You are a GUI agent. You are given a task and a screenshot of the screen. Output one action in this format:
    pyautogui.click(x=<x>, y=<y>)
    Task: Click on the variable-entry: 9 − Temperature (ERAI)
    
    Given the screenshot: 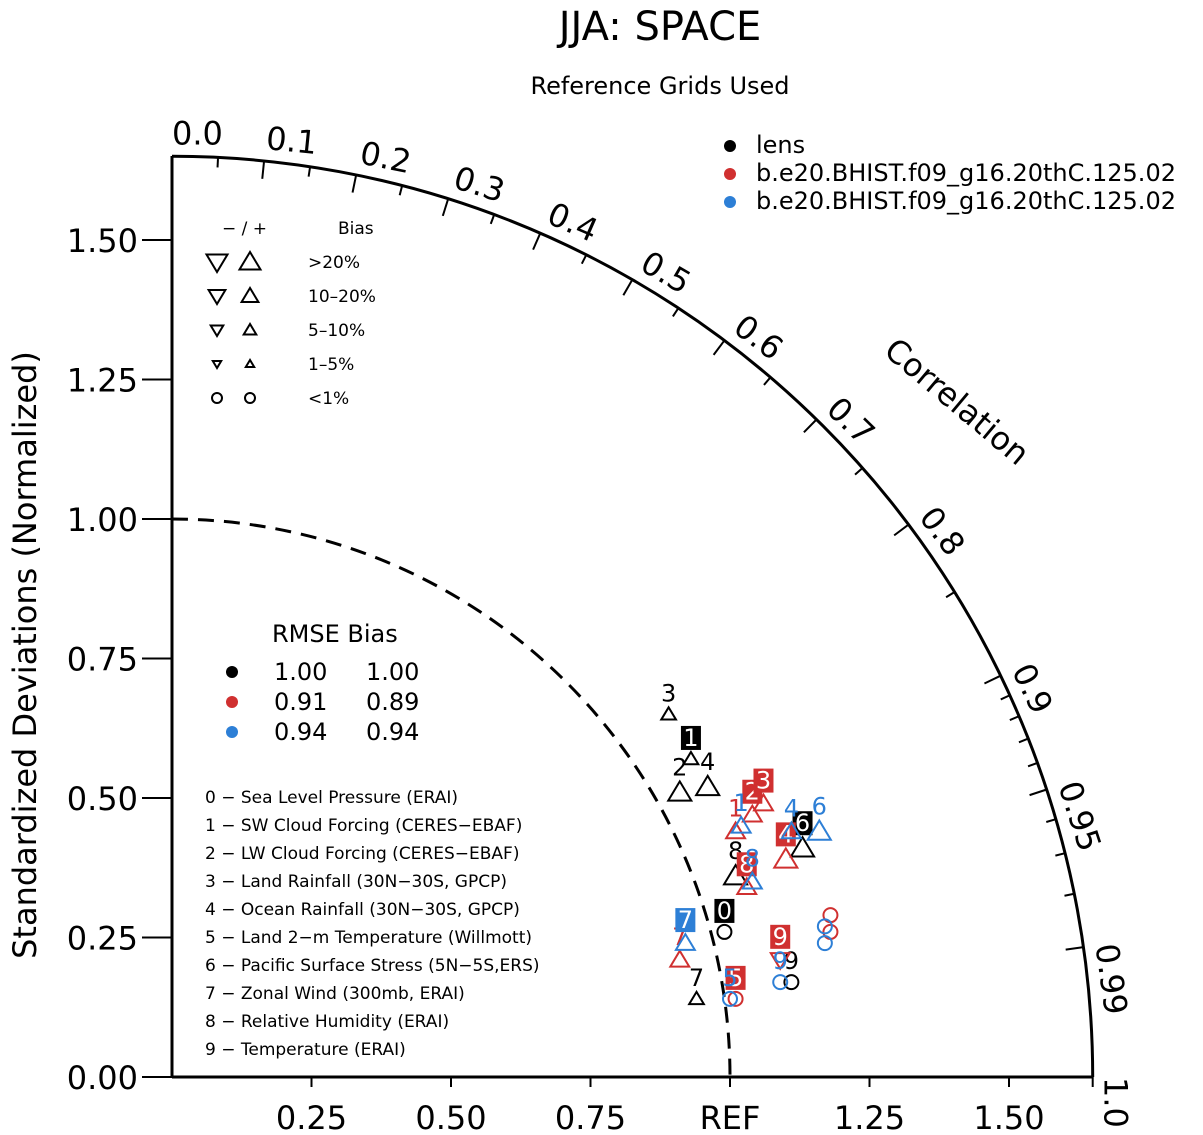 What is the action you would take?
    pyautogui.click(x=305, y=1050)
    